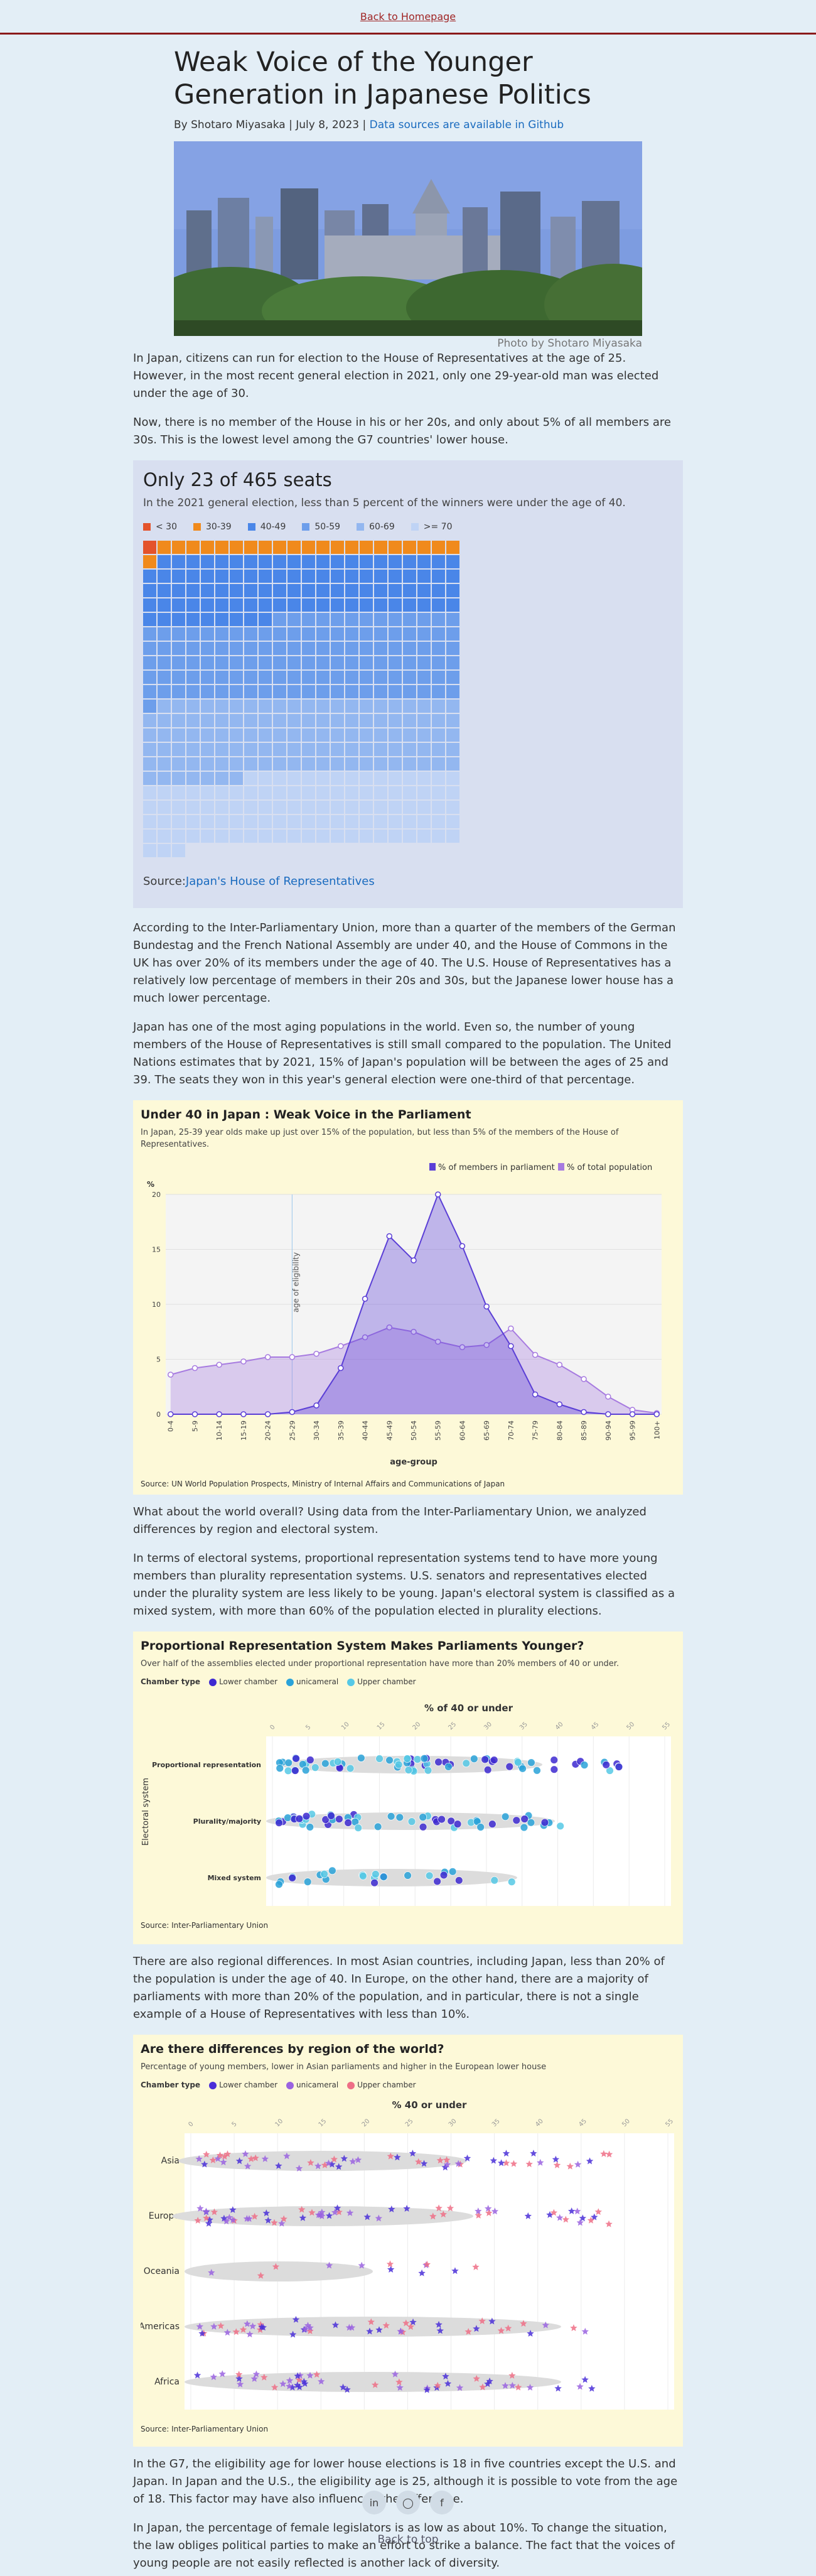  Describe the element at coordinates (408, 17) in the screenshot. I see `back-to-homepage-link: Back to Homepage` at that location.